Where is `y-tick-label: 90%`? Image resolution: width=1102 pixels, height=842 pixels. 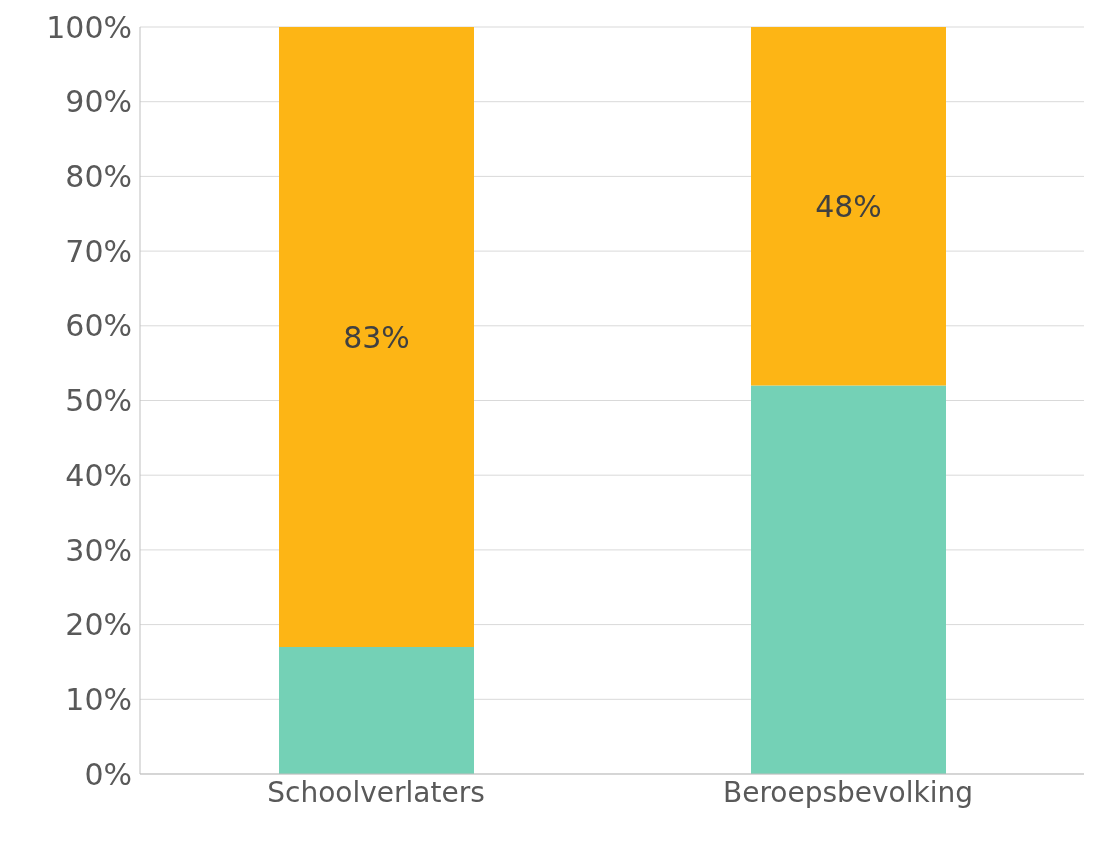 y-tick-label: 90% is located at coordinates (98, 102).